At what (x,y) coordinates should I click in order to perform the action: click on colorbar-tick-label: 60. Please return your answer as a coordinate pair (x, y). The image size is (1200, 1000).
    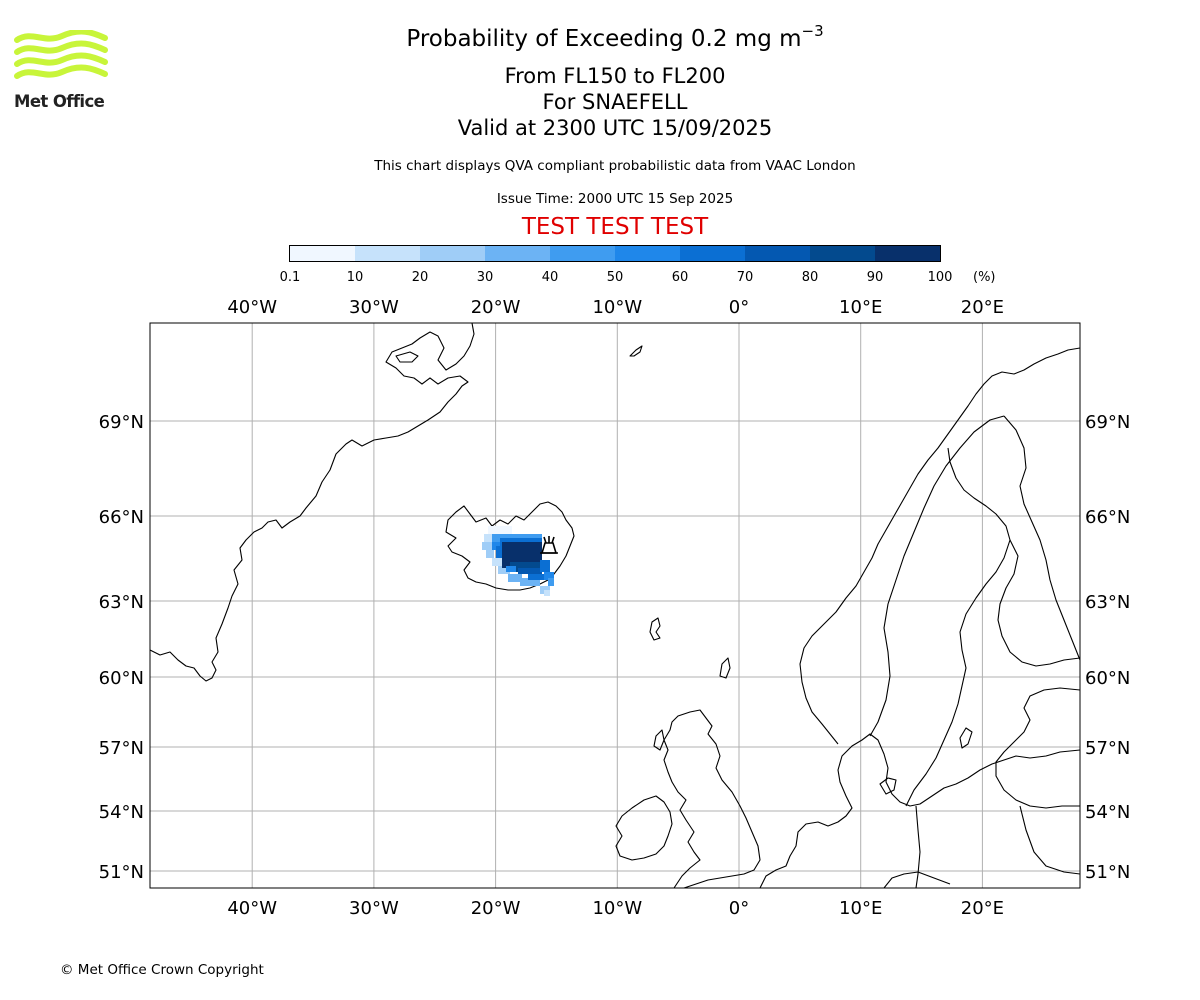
    Looking at the image, I should click on (680, 277).